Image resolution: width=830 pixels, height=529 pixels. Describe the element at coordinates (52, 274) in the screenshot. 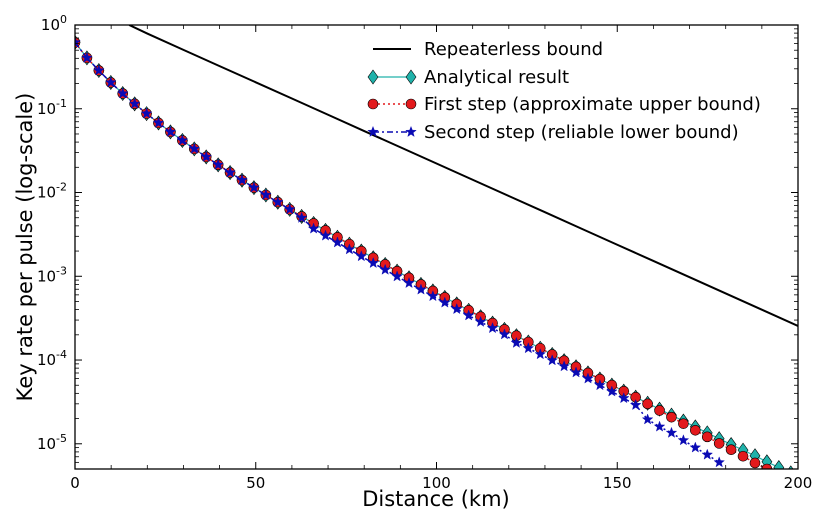

I see `y-tick-label: 10⁻³` at that location.